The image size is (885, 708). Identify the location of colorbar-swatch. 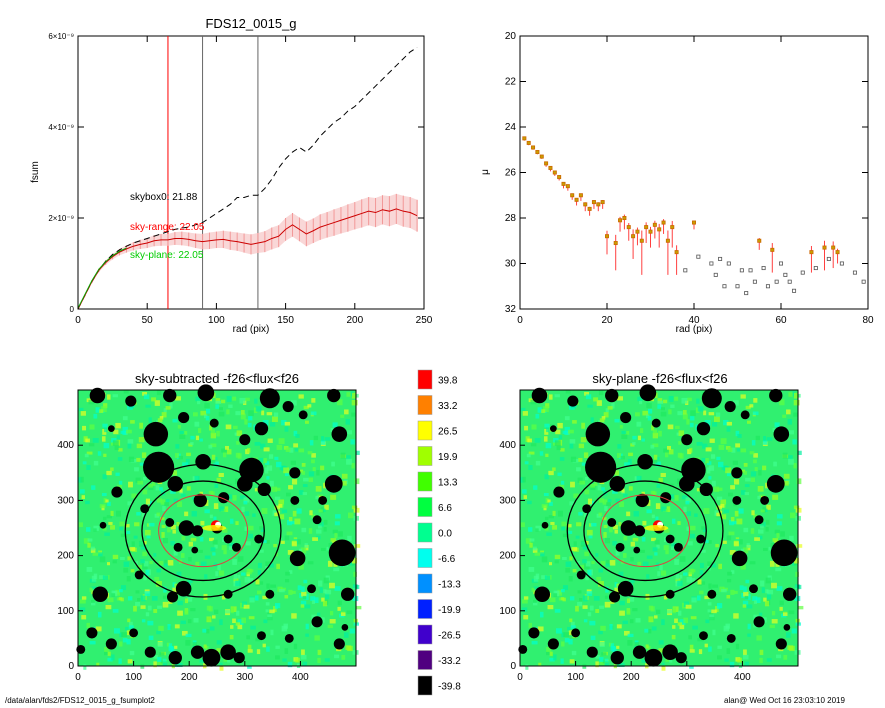
(425, 430).